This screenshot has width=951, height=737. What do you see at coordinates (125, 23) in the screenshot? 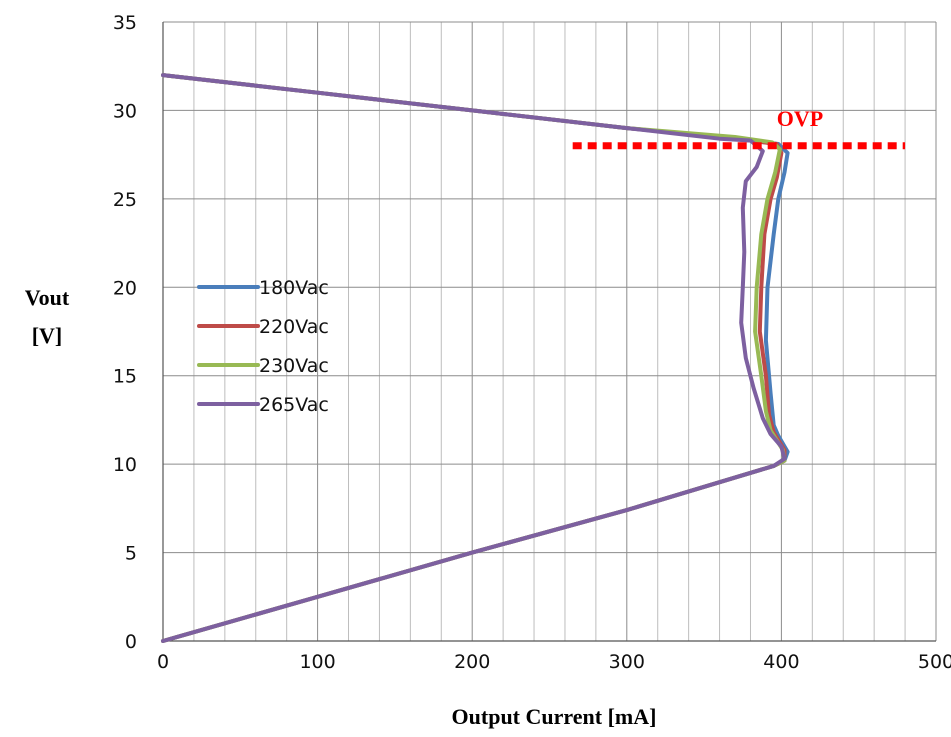
I see `y-tick-label: 35` at bounding box center [125, 23].